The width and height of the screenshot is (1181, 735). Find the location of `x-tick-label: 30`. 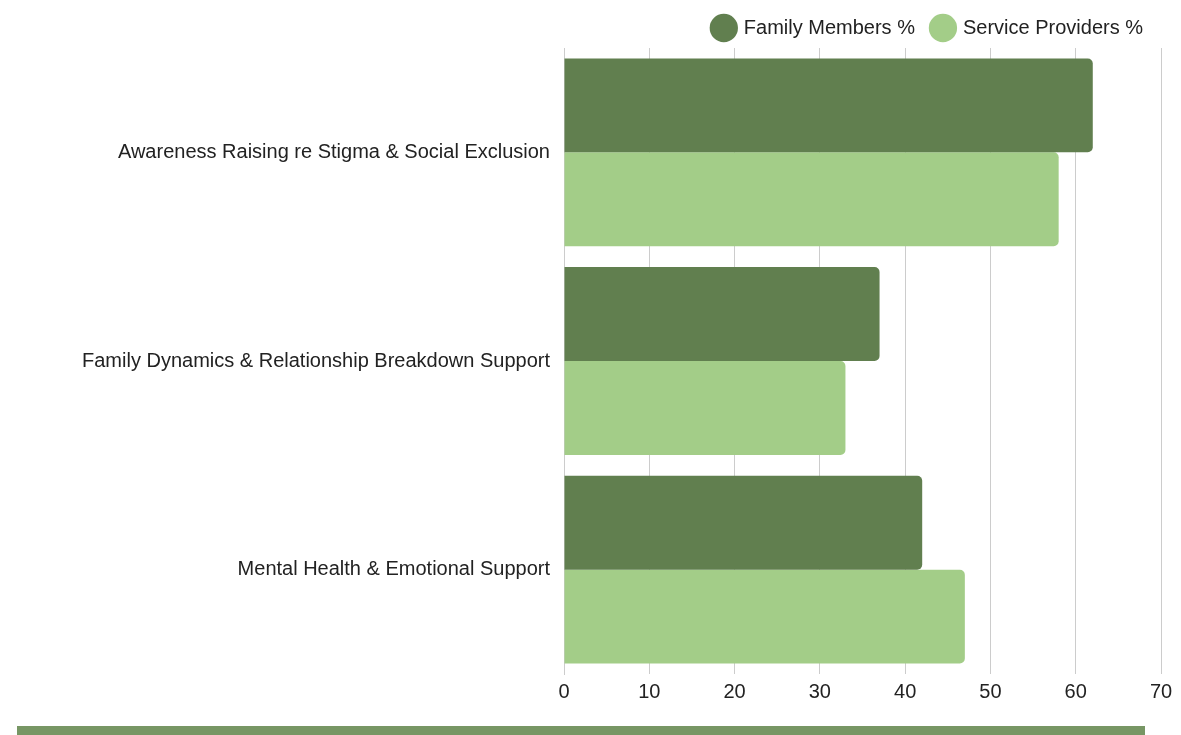

x-tick-label: 30 is located at coordinates (819, 690).